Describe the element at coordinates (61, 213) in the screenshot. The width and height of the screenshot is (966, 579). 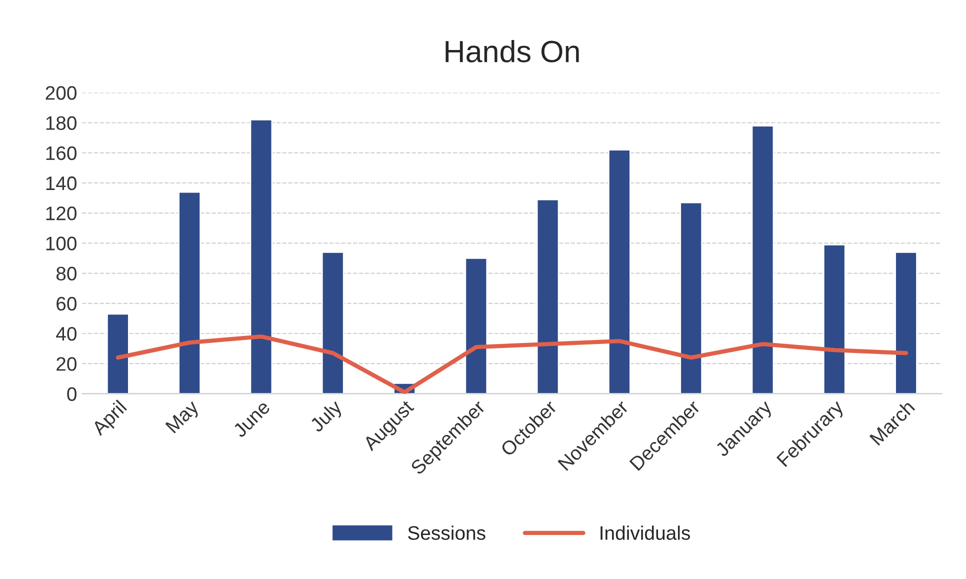
I see `y-tick-label: 120` at that location.